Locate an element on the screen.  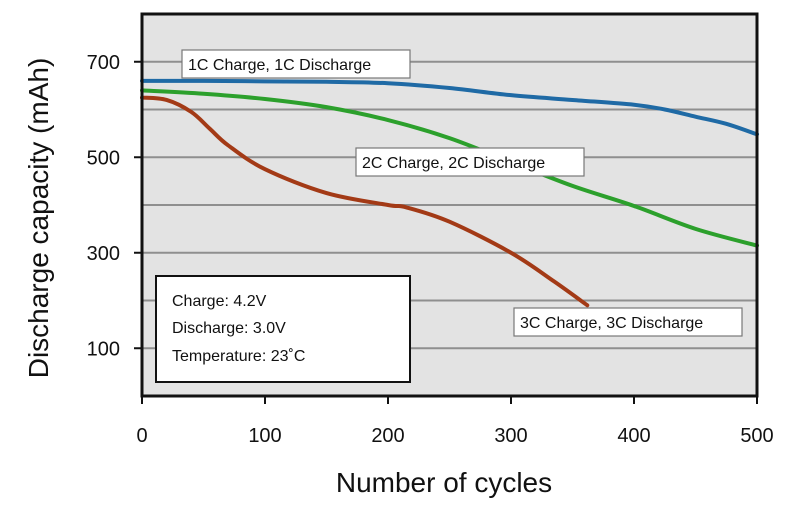
info-line-discharge: Discharge: 3.0V is located at coordinates (229, 328).